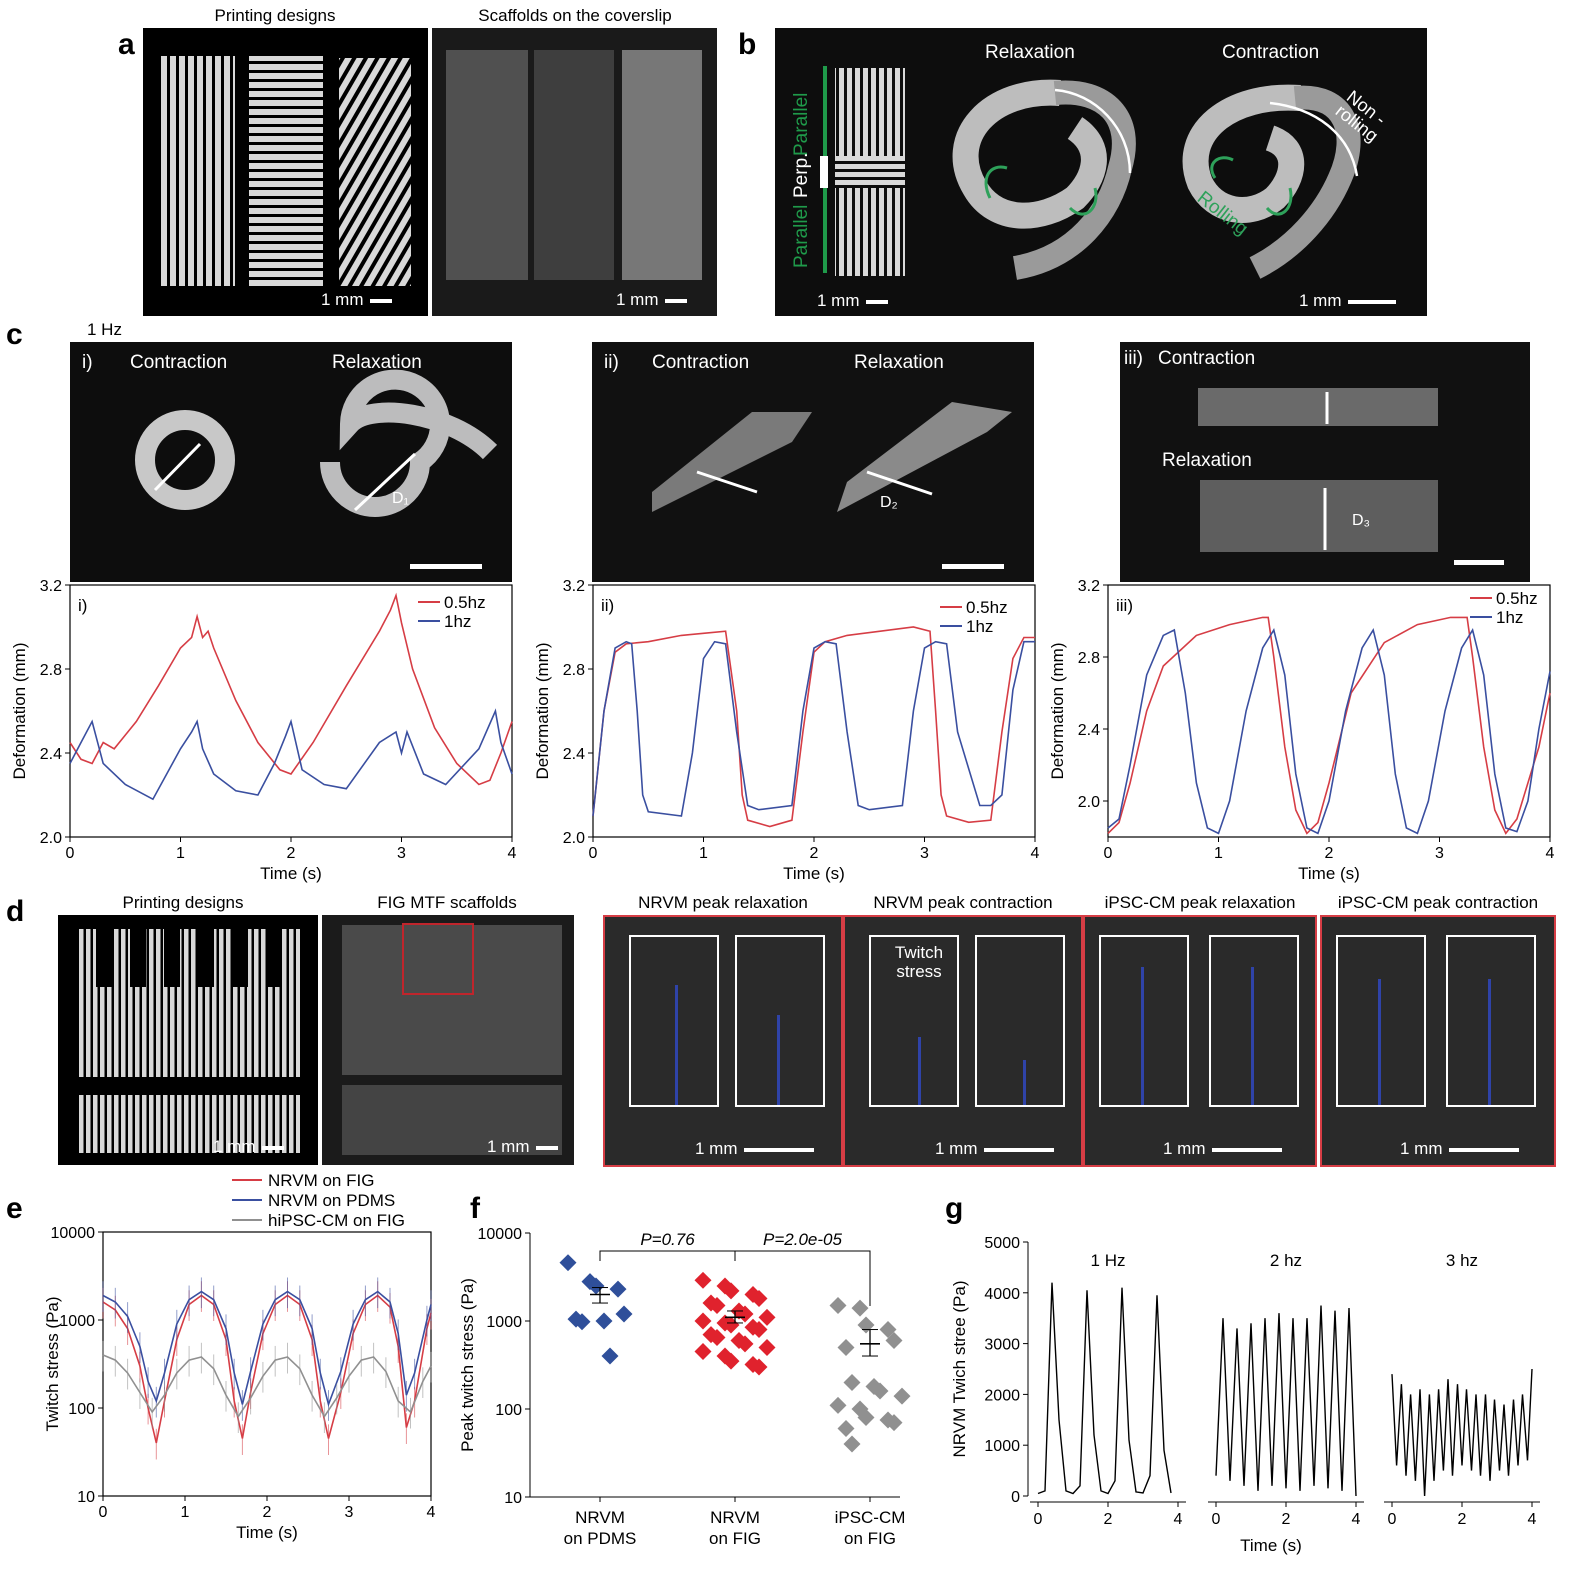  Describe the element at coordinates (607, 605) in the screenshot. I see `chart-tag: ii)` at that location.